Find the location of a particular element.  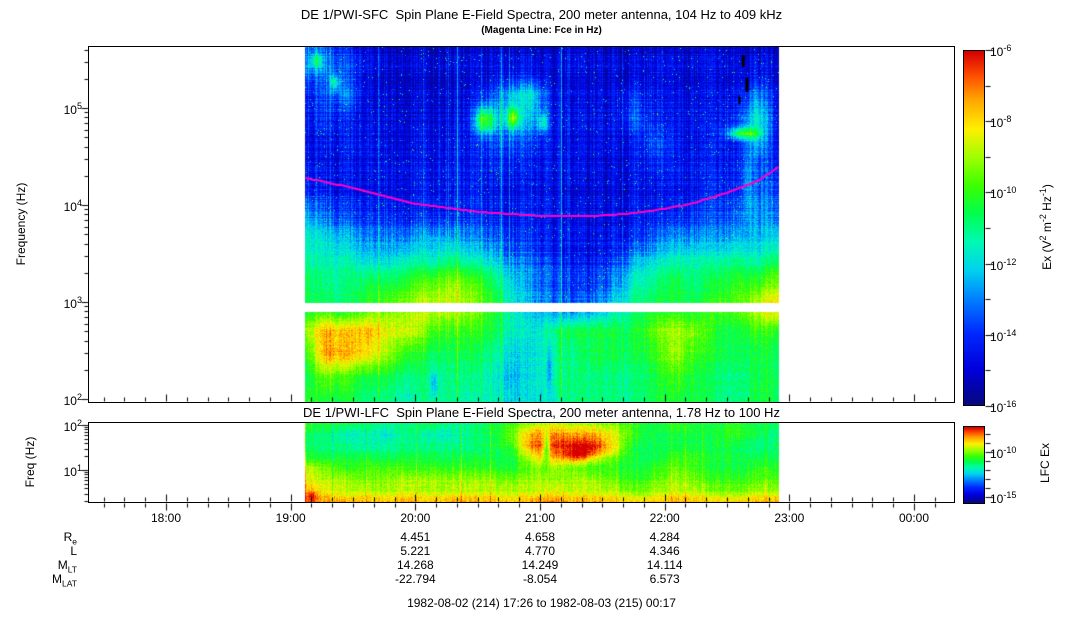

lfc-spectrogram-panel is located at coordinates (521, 462).